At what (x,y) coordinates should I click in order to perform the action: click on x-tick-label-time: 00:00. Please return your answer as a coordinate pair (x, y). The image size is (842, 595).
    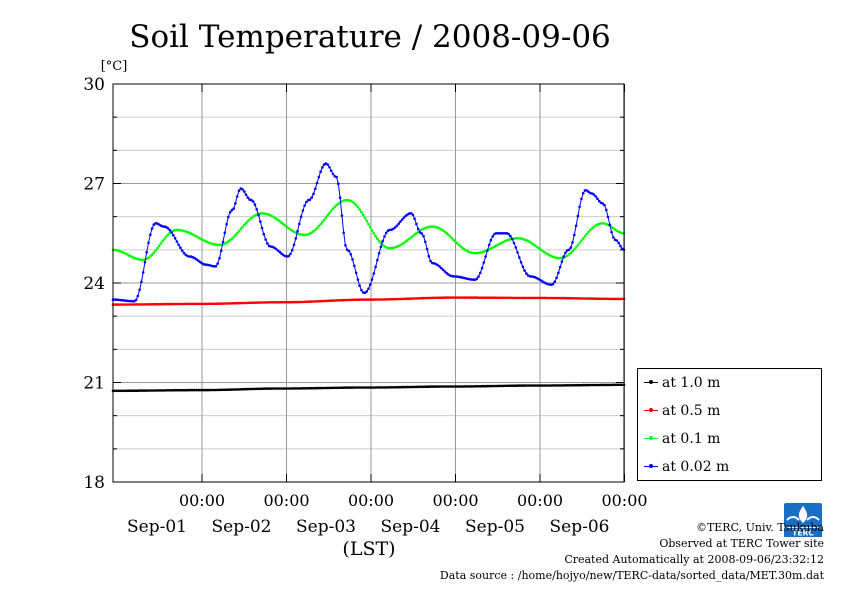
    Looking at the image, I should click on (286, 500).